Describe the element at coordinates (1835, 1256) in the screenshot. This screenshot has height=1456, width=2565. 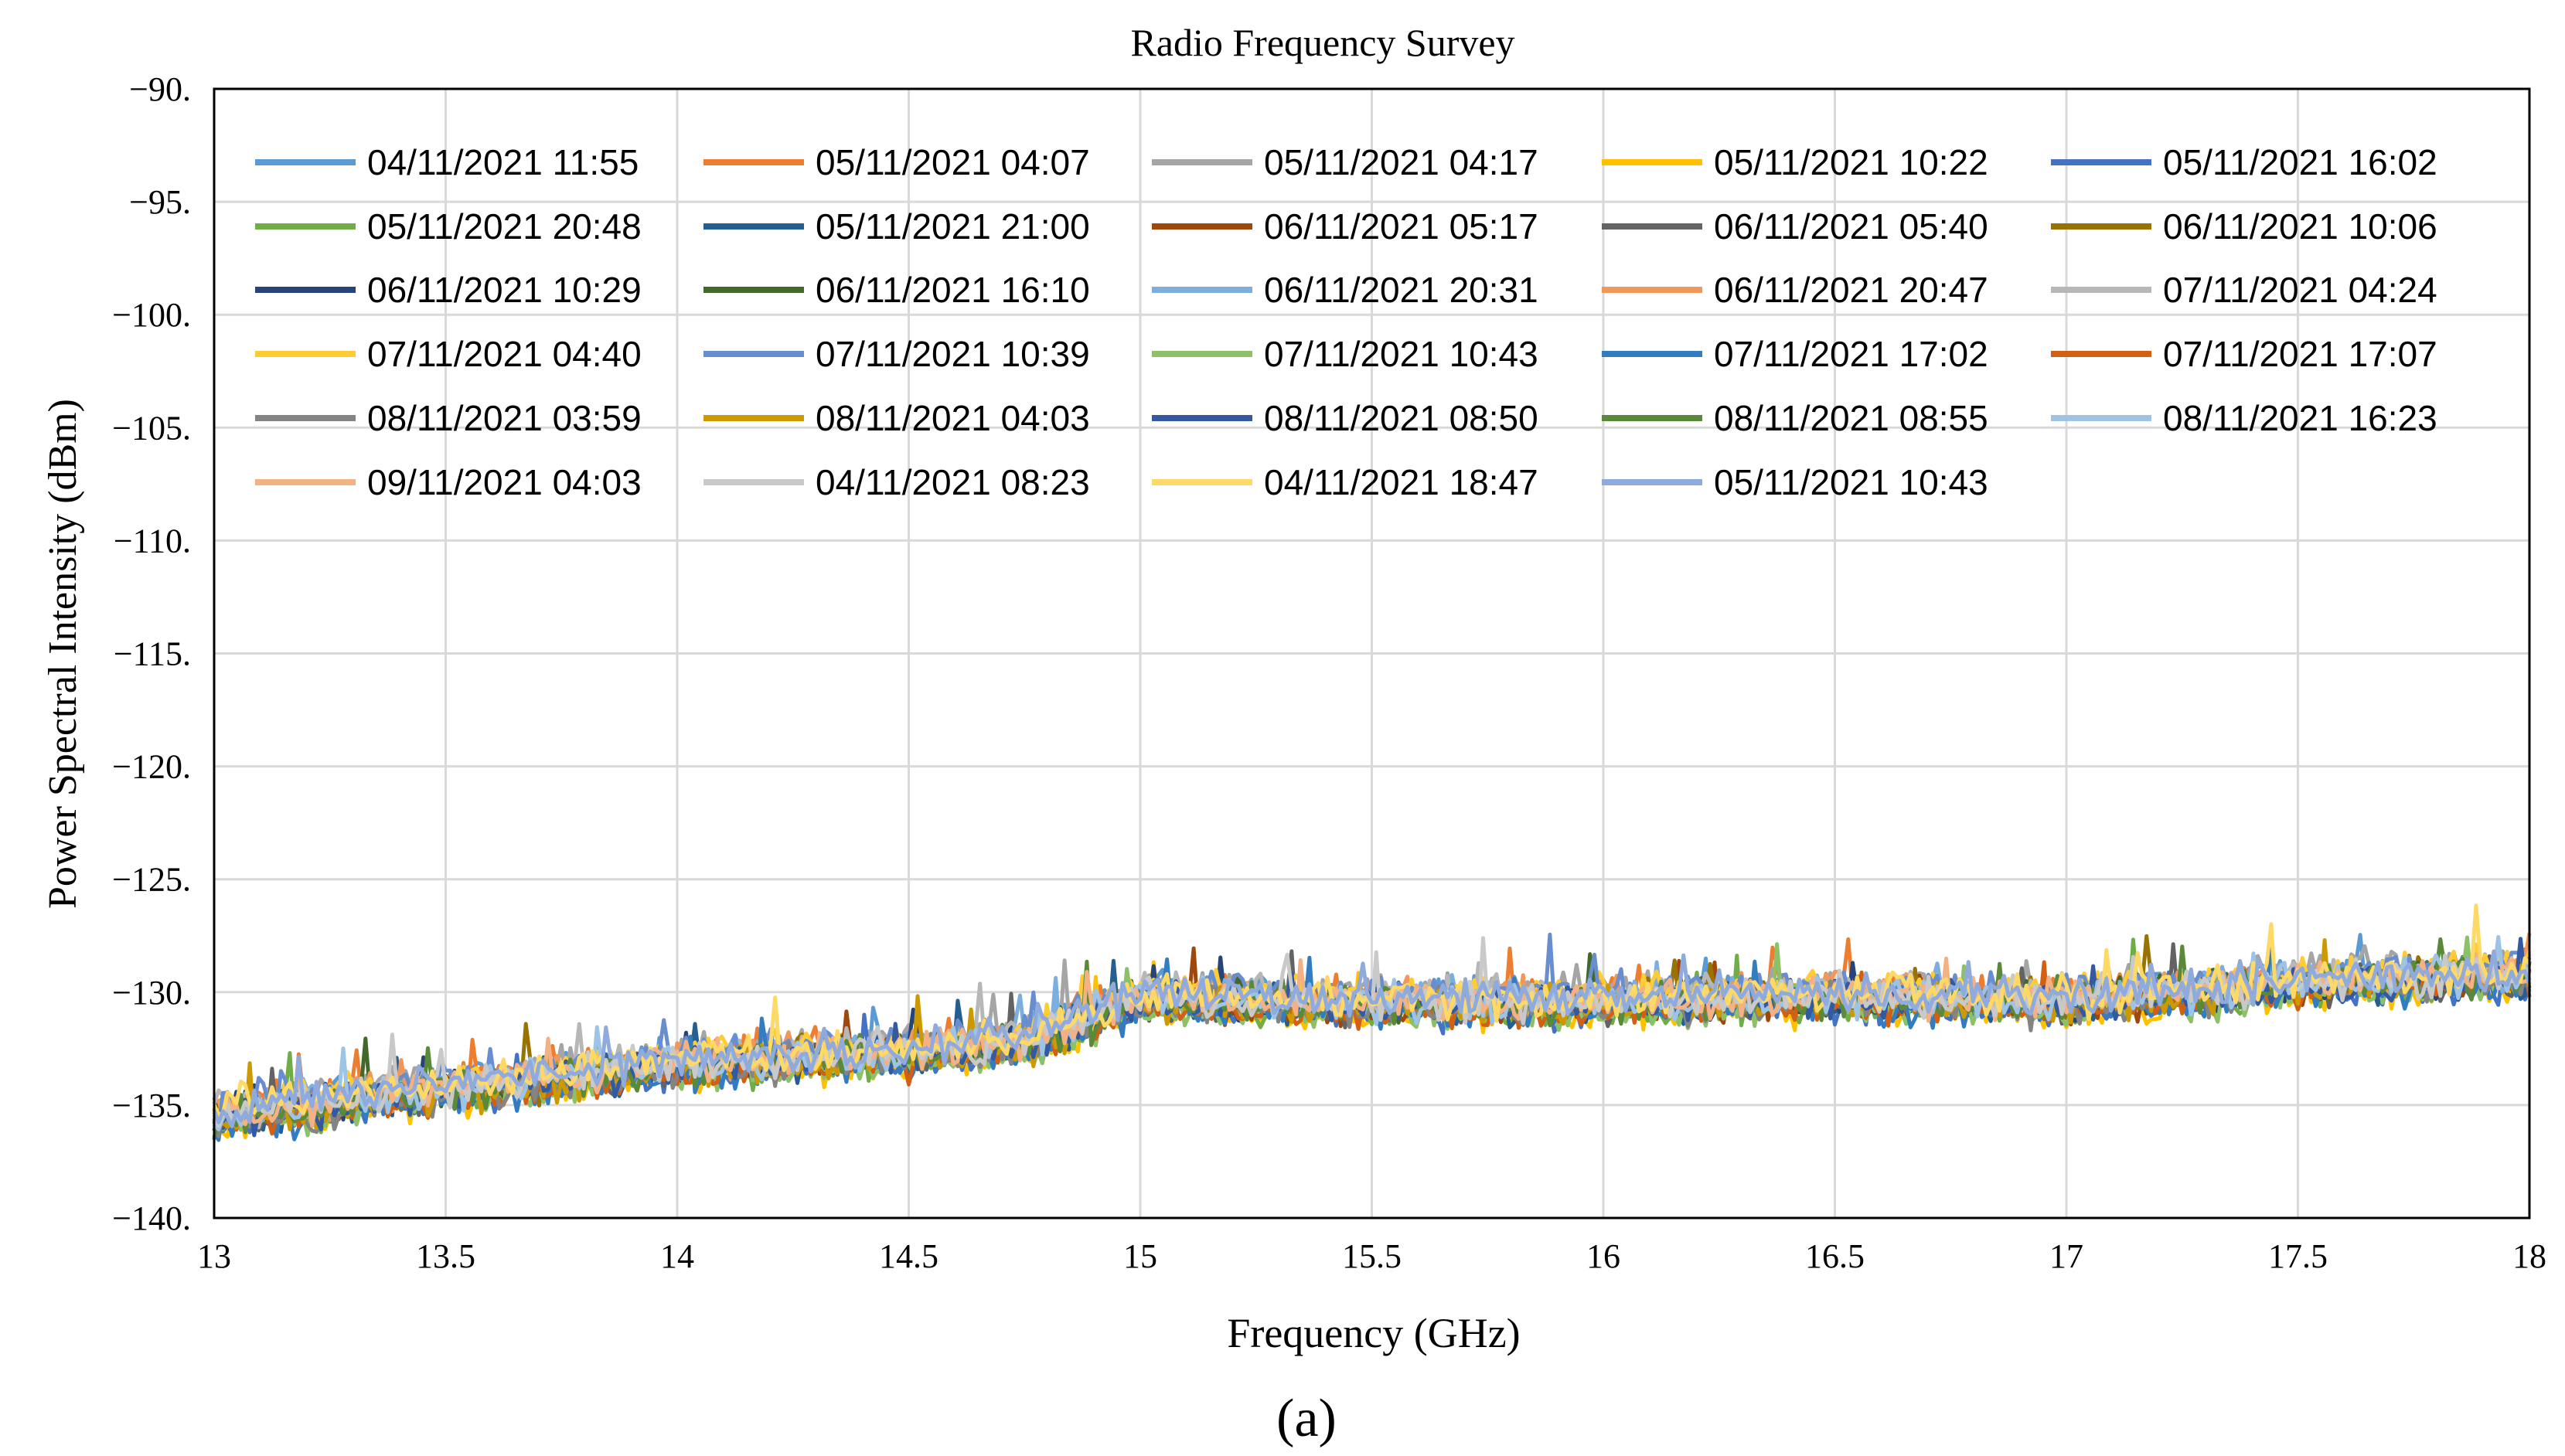
I see `x-tick-label: 16.5` at that location.